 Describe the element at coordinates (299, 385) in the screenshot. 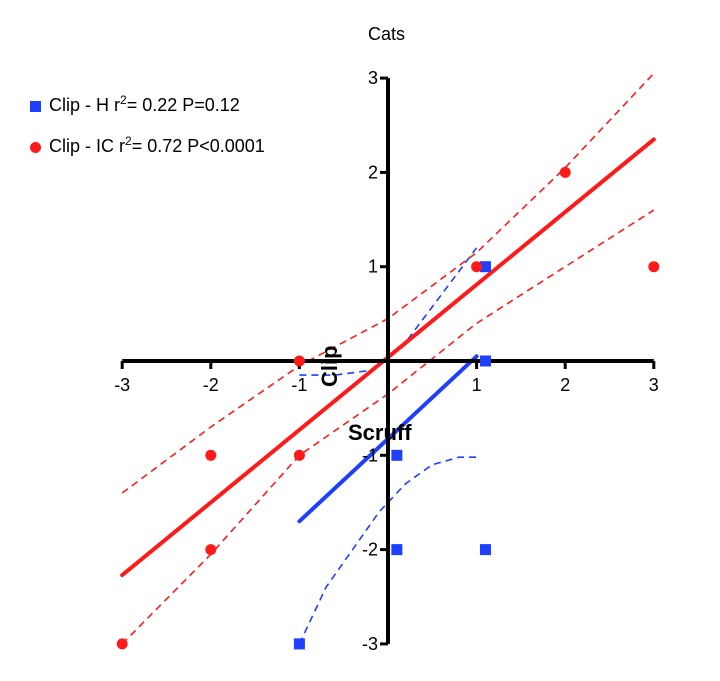

I see `x-tick-label: -1` at that location.